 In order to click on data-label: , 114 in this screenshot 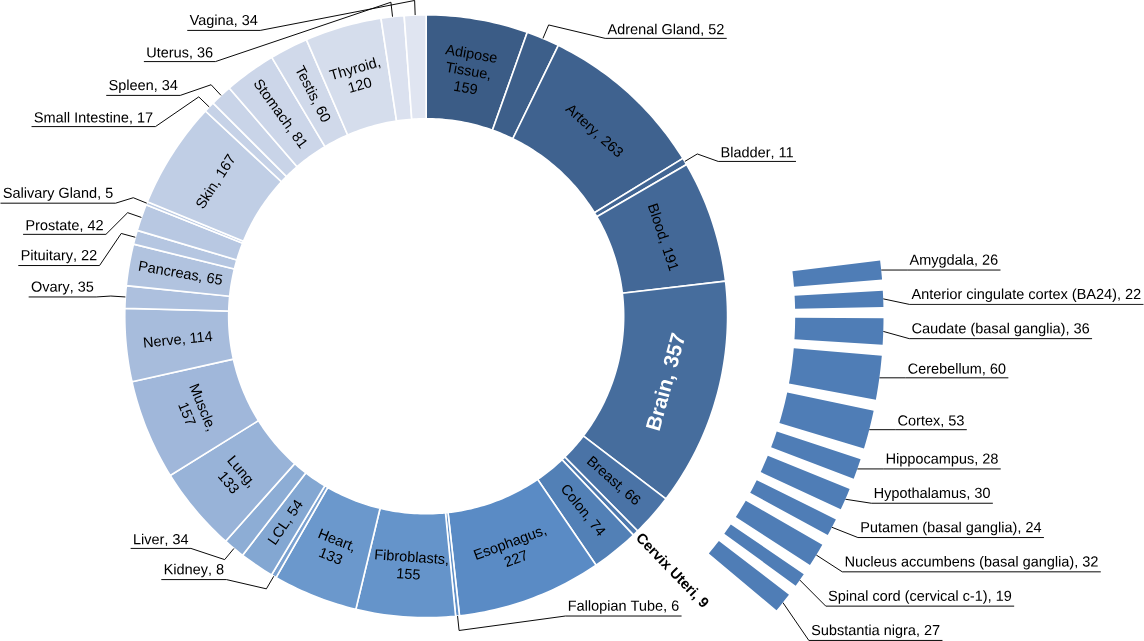, I will do `click(198, 338)`.